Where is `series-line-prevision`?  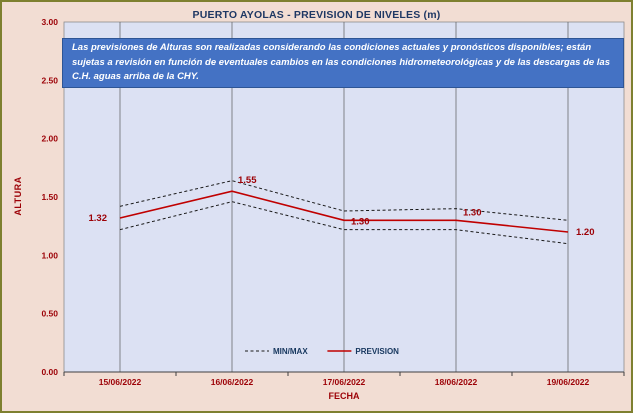
series-line-prevision is located at coordinates (344, 211).